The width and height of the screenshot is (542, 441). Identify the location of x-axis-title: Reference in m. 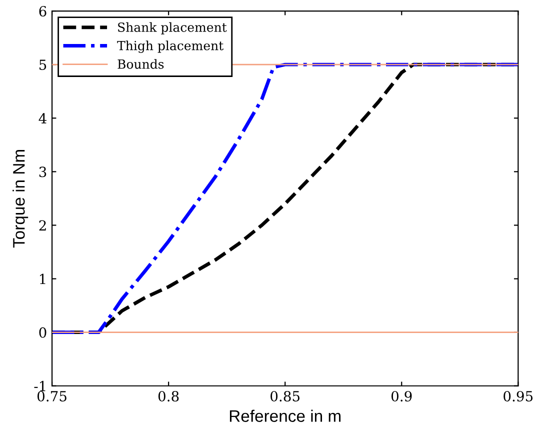
(285, 416).